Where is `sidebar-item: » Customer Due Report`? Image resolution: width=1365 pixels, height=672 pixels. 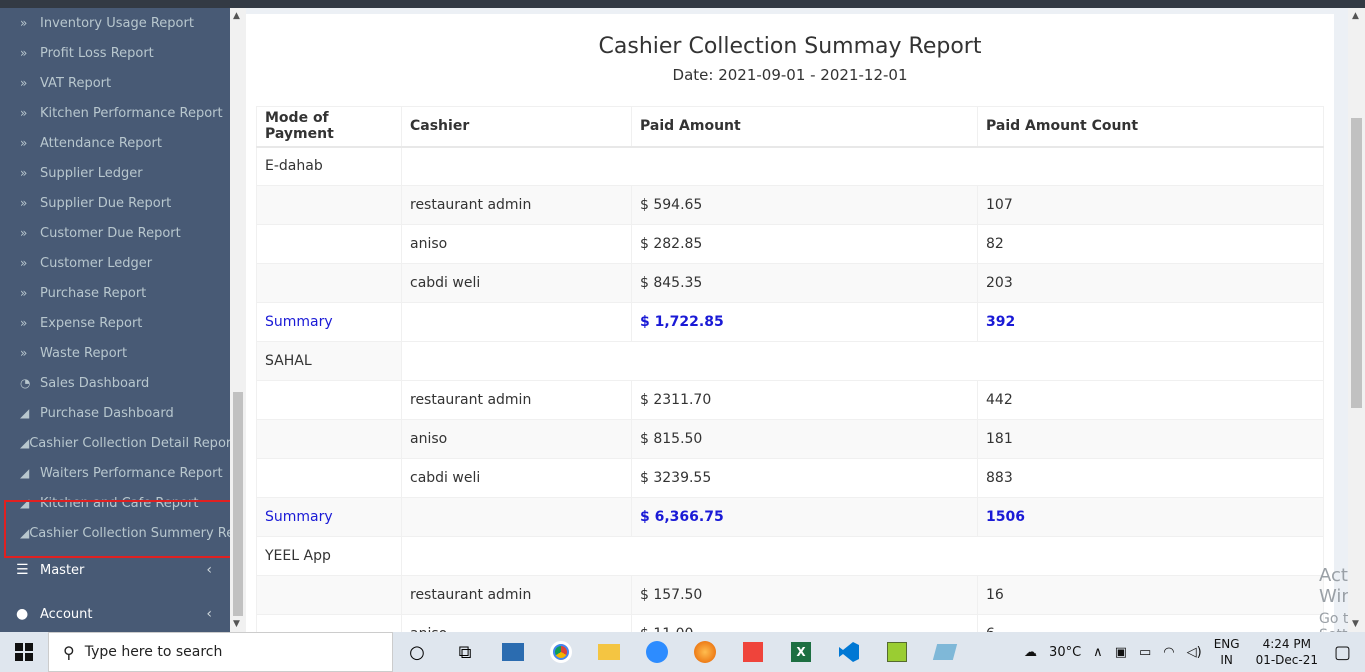
sidebar-item: » Customer Due Report is located at coordinates (115, 233).